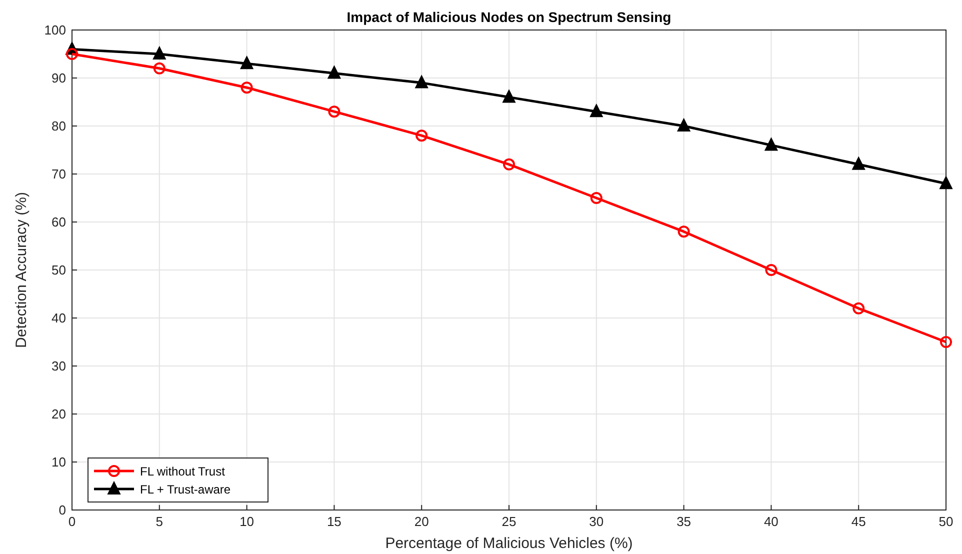 The width and height of the screenshot is (962, 554). I want to click on x-tick-label: 35, so click(684, 521).